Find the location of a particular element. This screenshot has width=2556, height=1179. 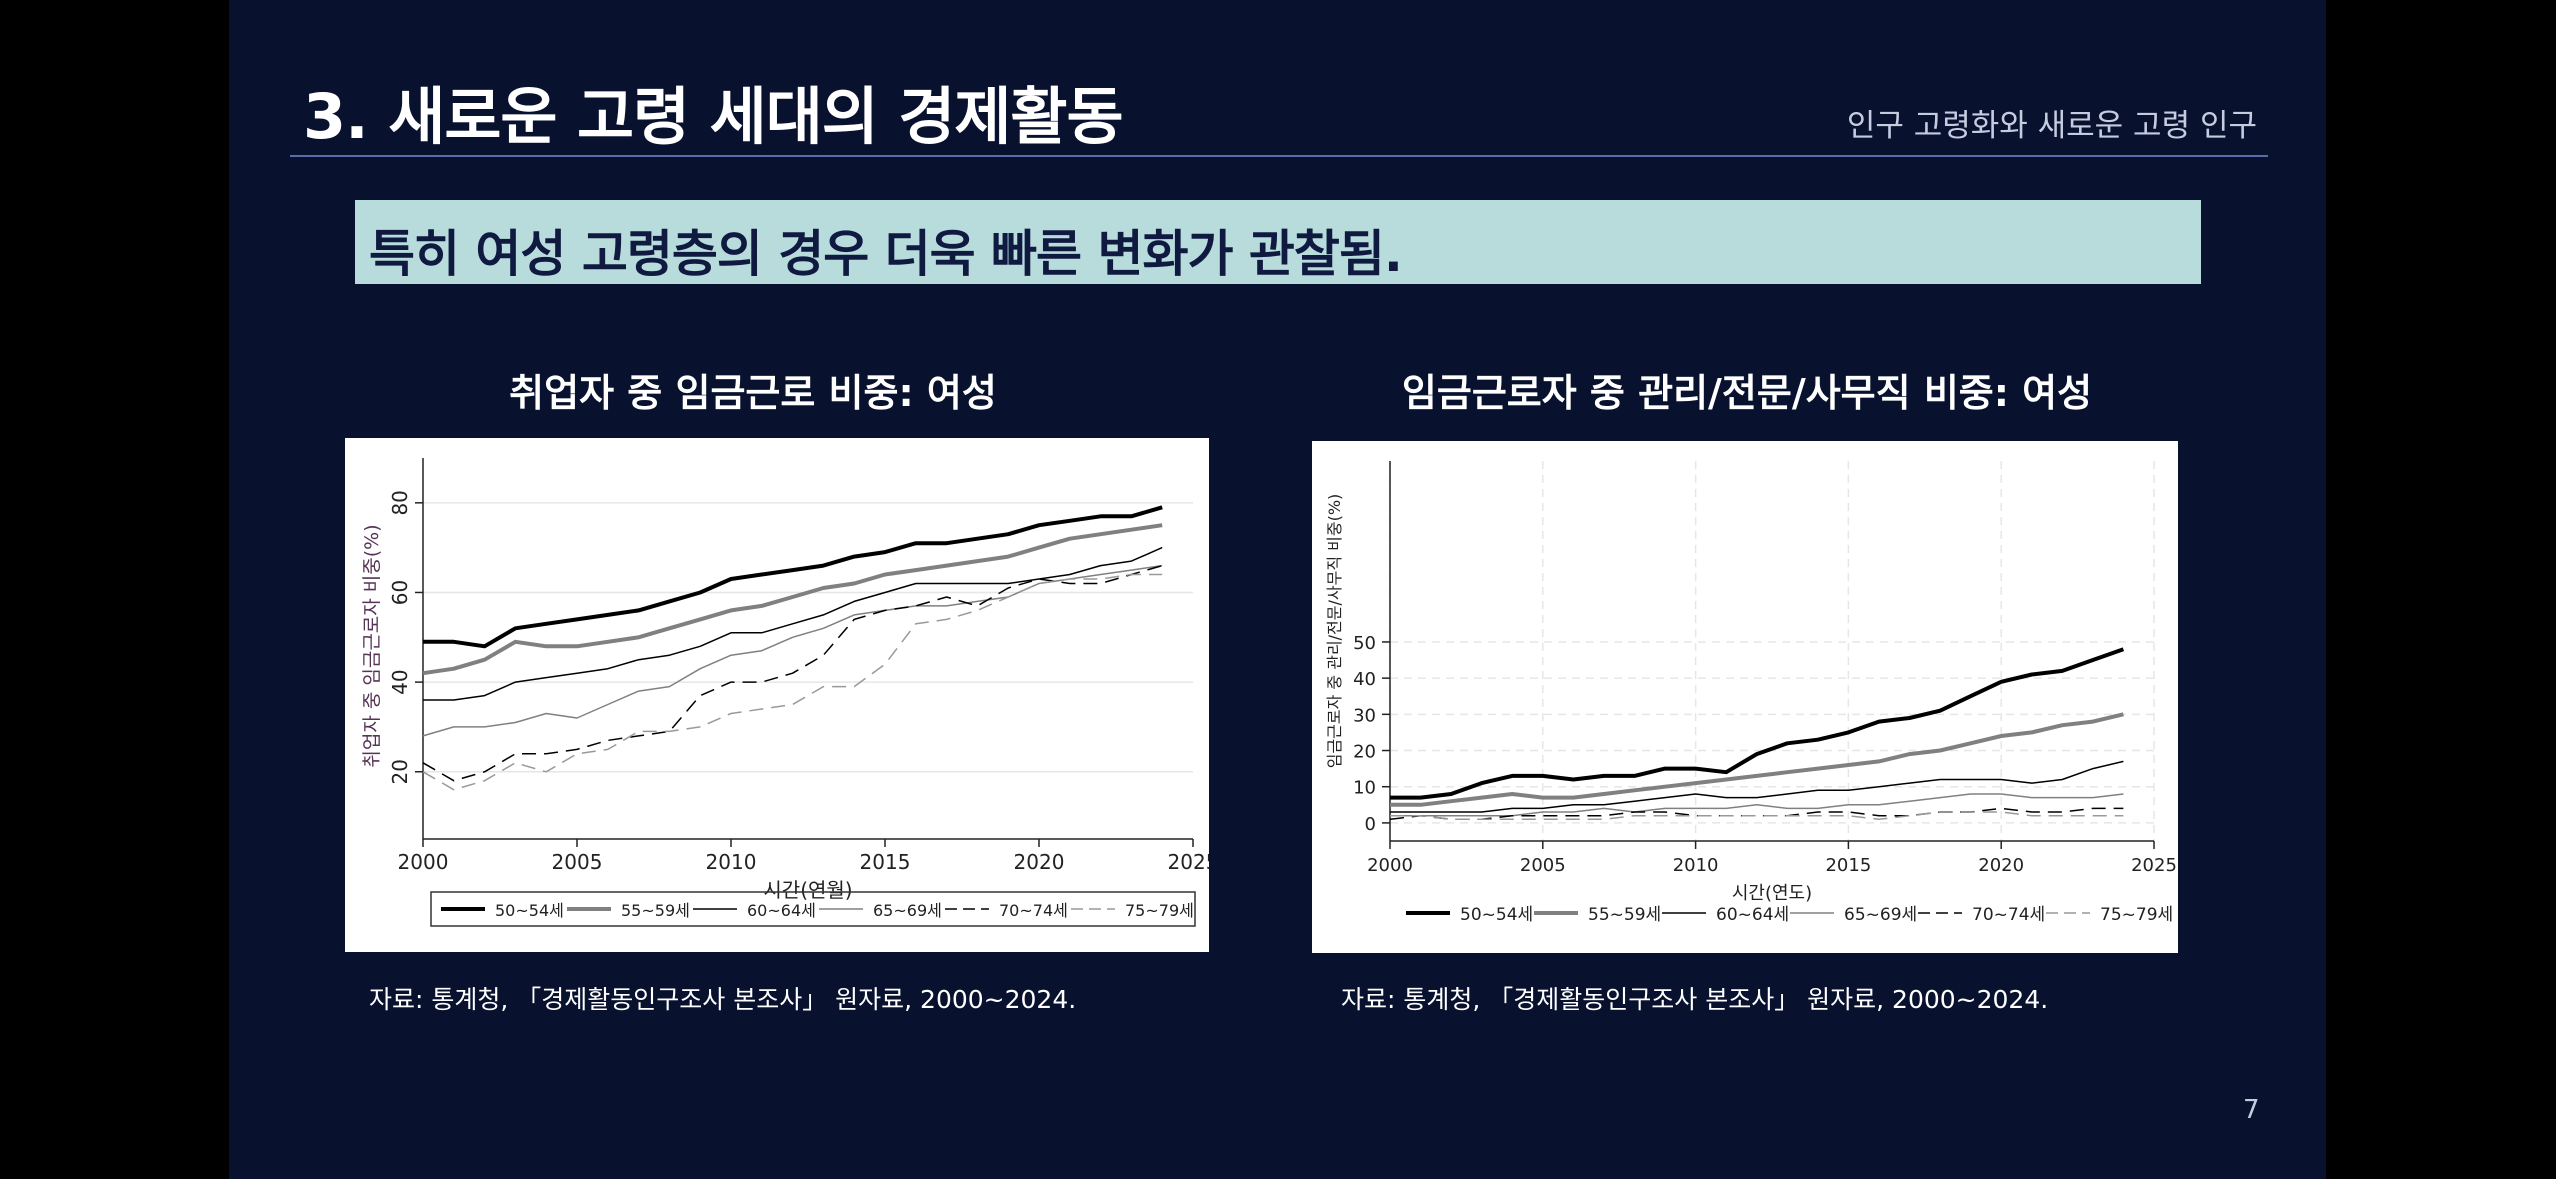

y-tick-label: 50 is located at coordinates (1364, 643).